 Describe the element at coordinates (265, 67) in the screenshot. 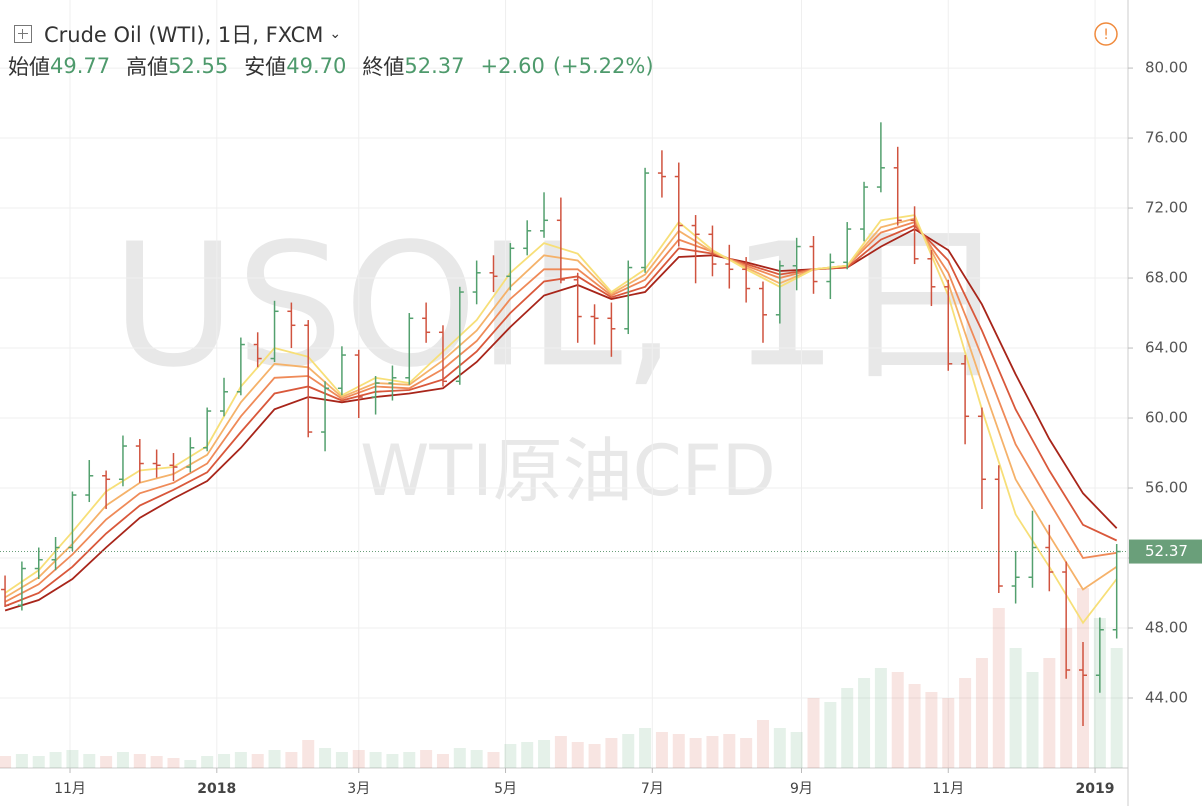

I see `ohlc-label: 安値` at that location.